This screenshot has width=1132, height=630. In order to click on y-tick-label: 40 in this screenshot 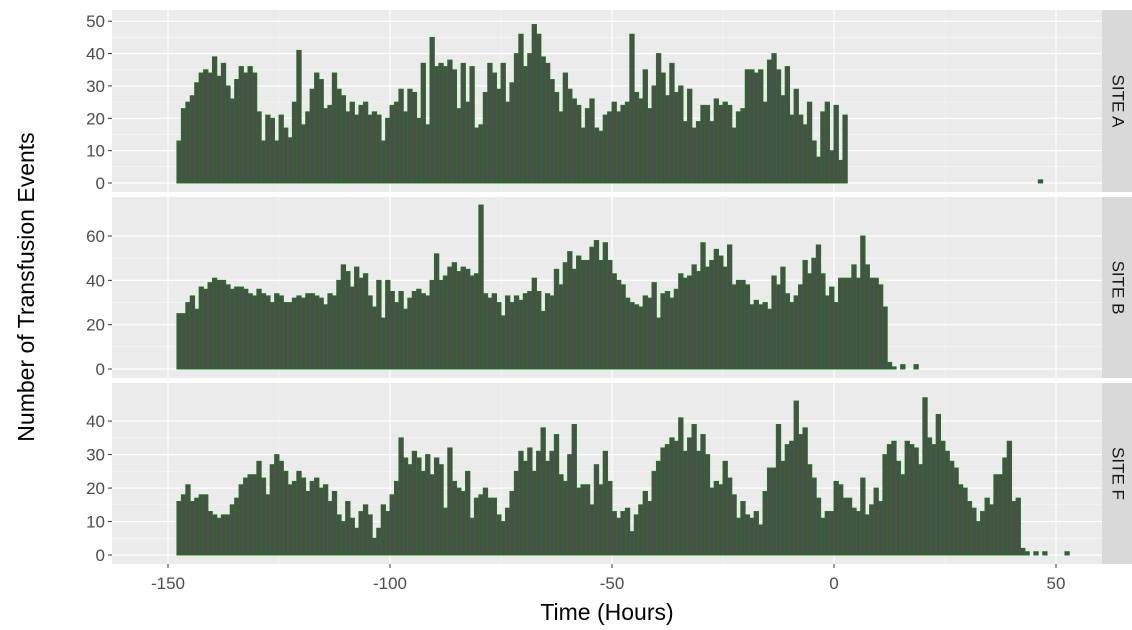, I will do `click(95, 280)`.